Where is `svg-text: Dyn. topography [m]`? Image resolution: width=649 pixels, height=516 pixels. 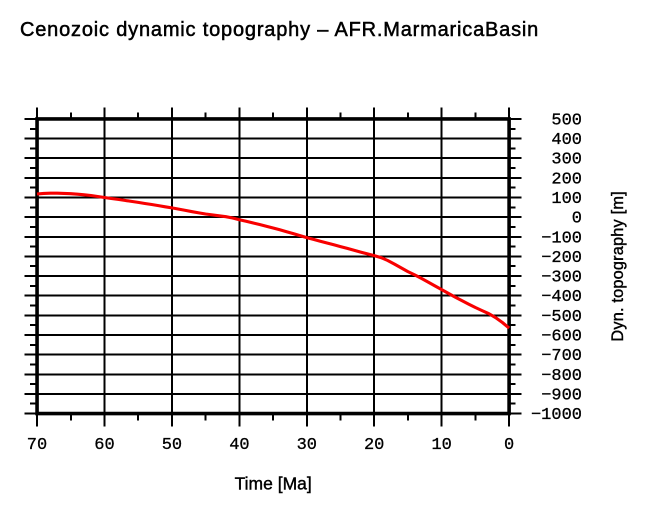 svg-text: Dyn. topography [m] is located at coordinates (618, 266).